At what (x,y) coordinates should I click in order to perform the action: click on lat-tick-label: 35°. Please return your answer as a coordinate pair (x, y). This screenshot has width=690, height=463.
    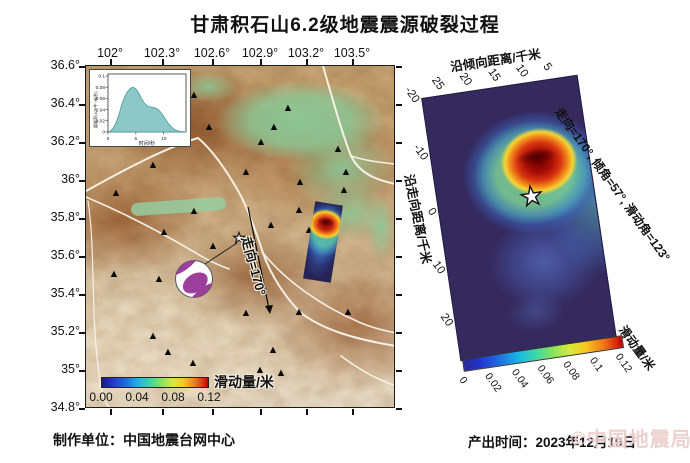
    Looking at the image, I should click on (70, 369).